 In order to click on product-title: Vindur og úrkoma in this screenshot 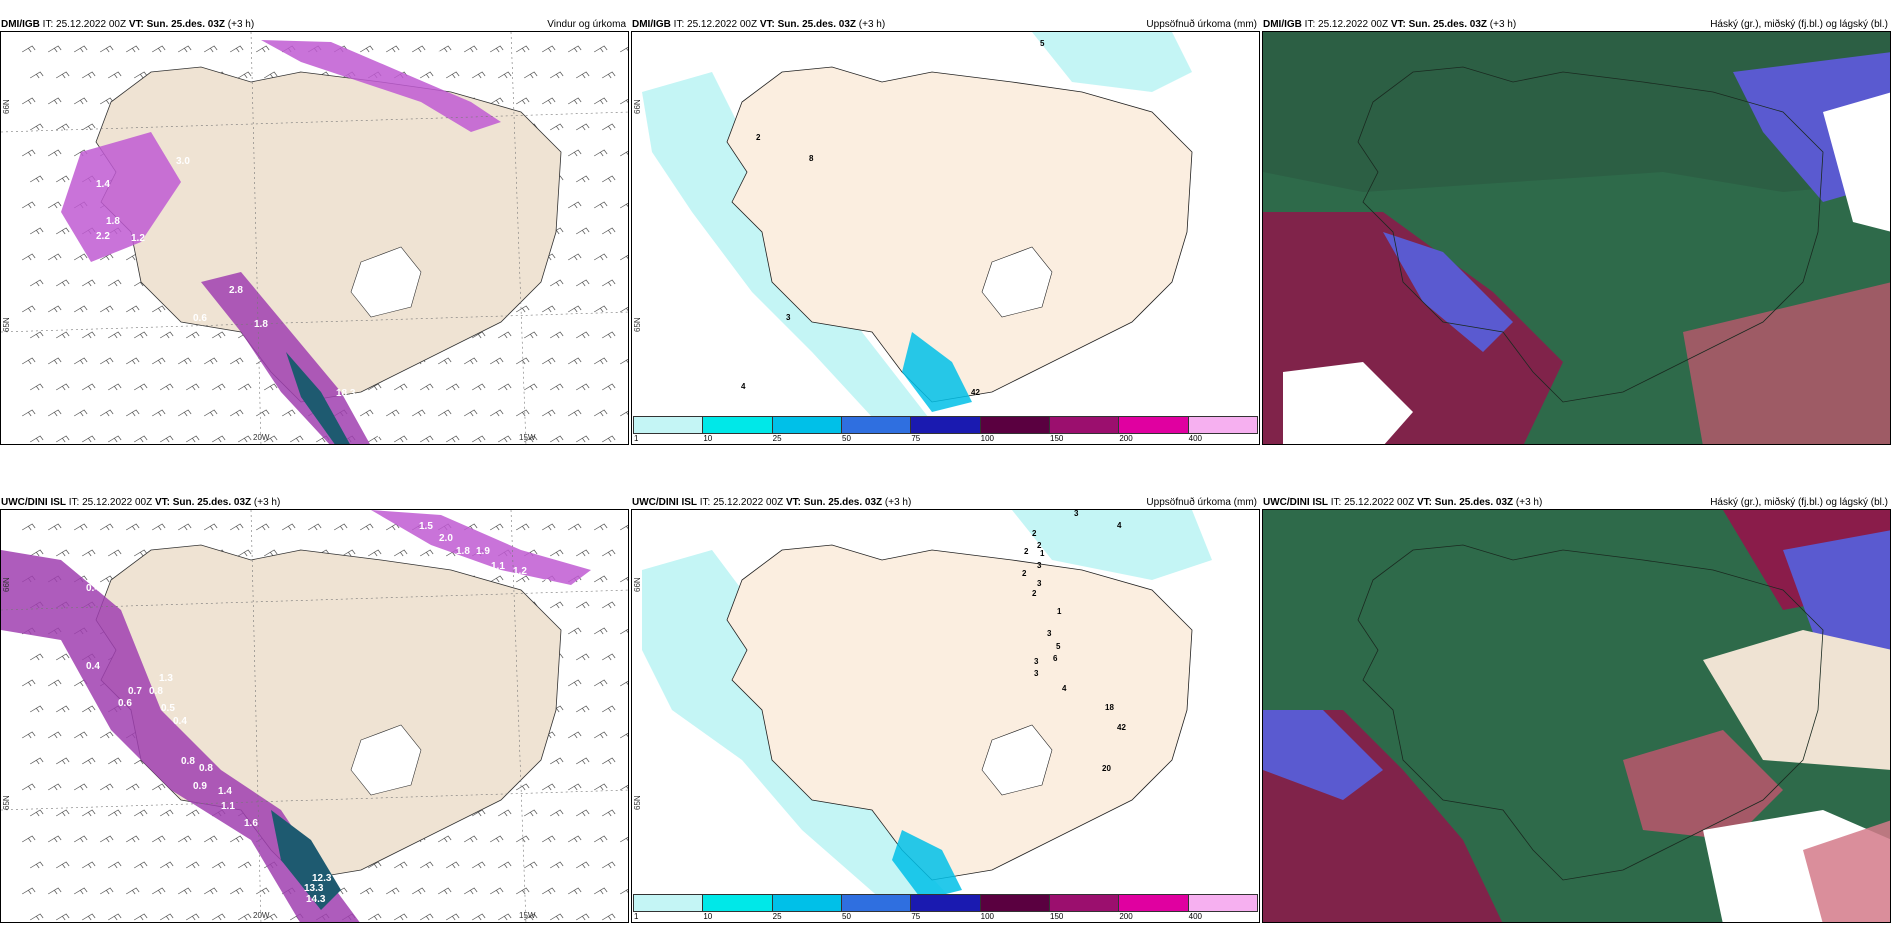, I will do `click(586, 24)`.